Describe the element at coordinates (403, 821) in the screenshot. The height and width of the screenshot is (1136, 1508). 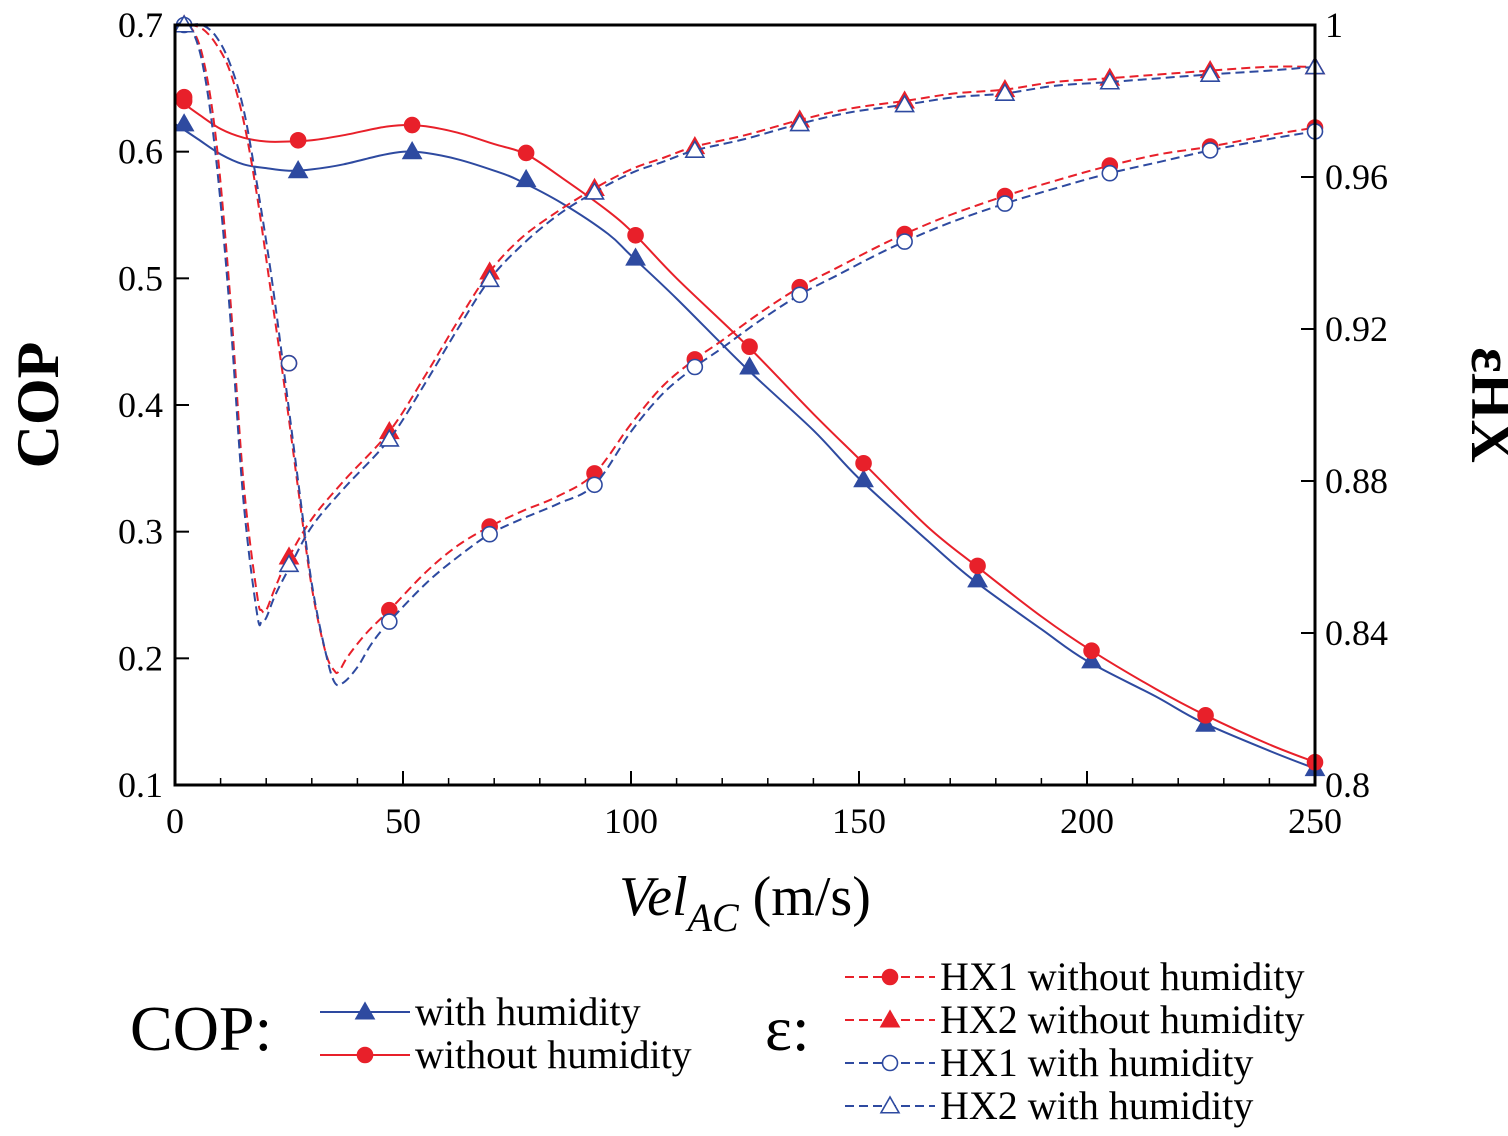
I see `x-tick-label: 50` at that location.